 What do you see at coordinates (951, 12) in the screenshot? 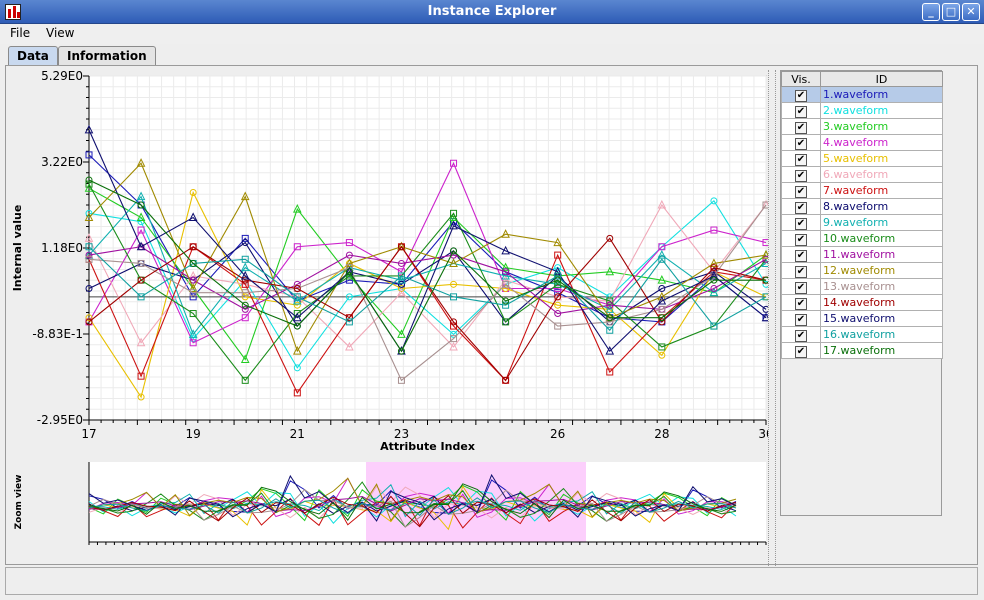
I see `maximize-icon: □` at bounding box center [951, 12].